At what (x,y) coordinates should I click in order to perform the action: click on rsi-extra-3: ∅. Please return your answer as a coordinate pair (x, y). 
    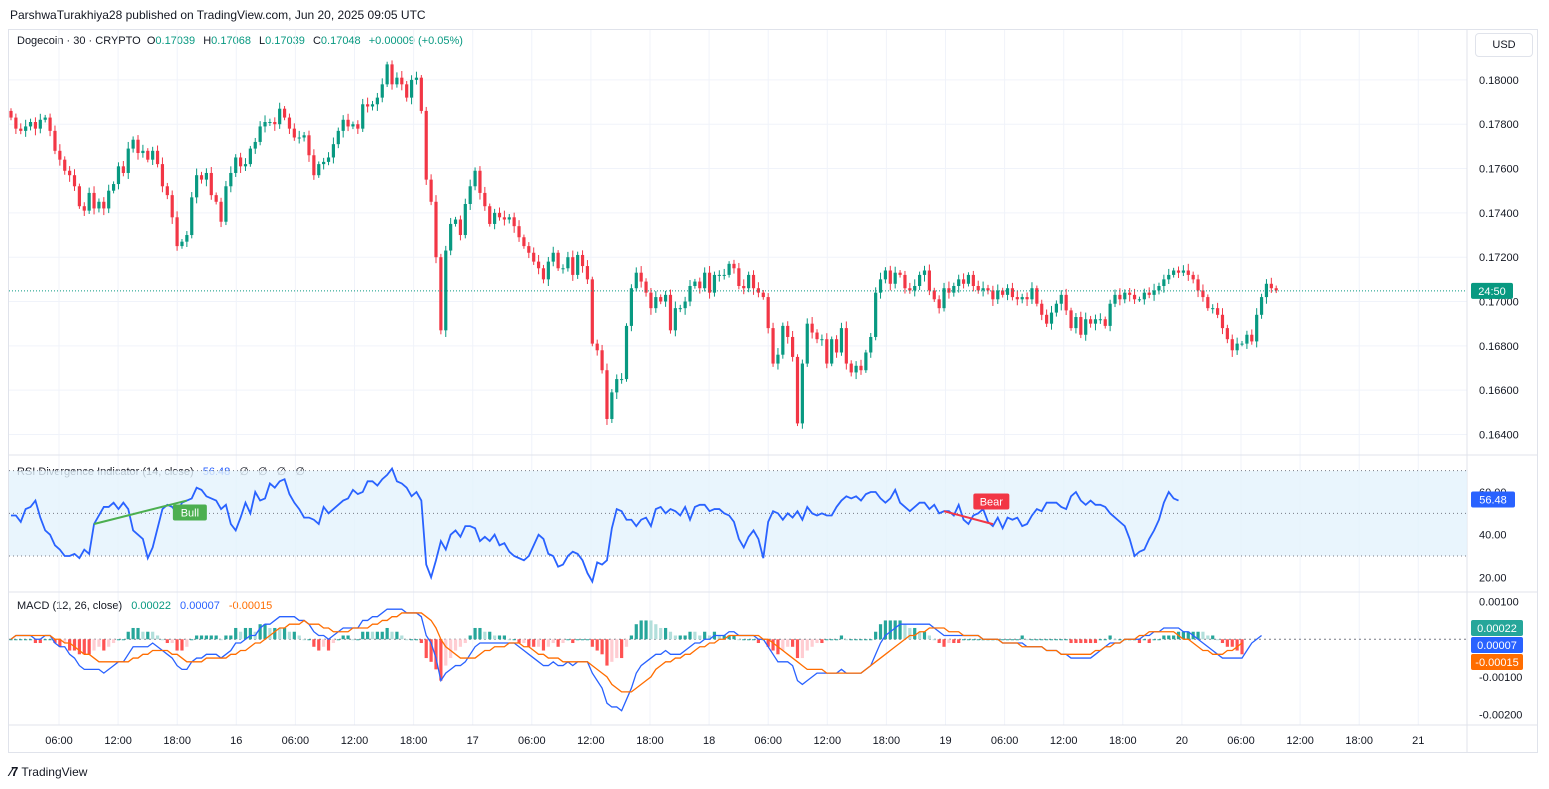
    Looking at the image, I should click on (281, 472).